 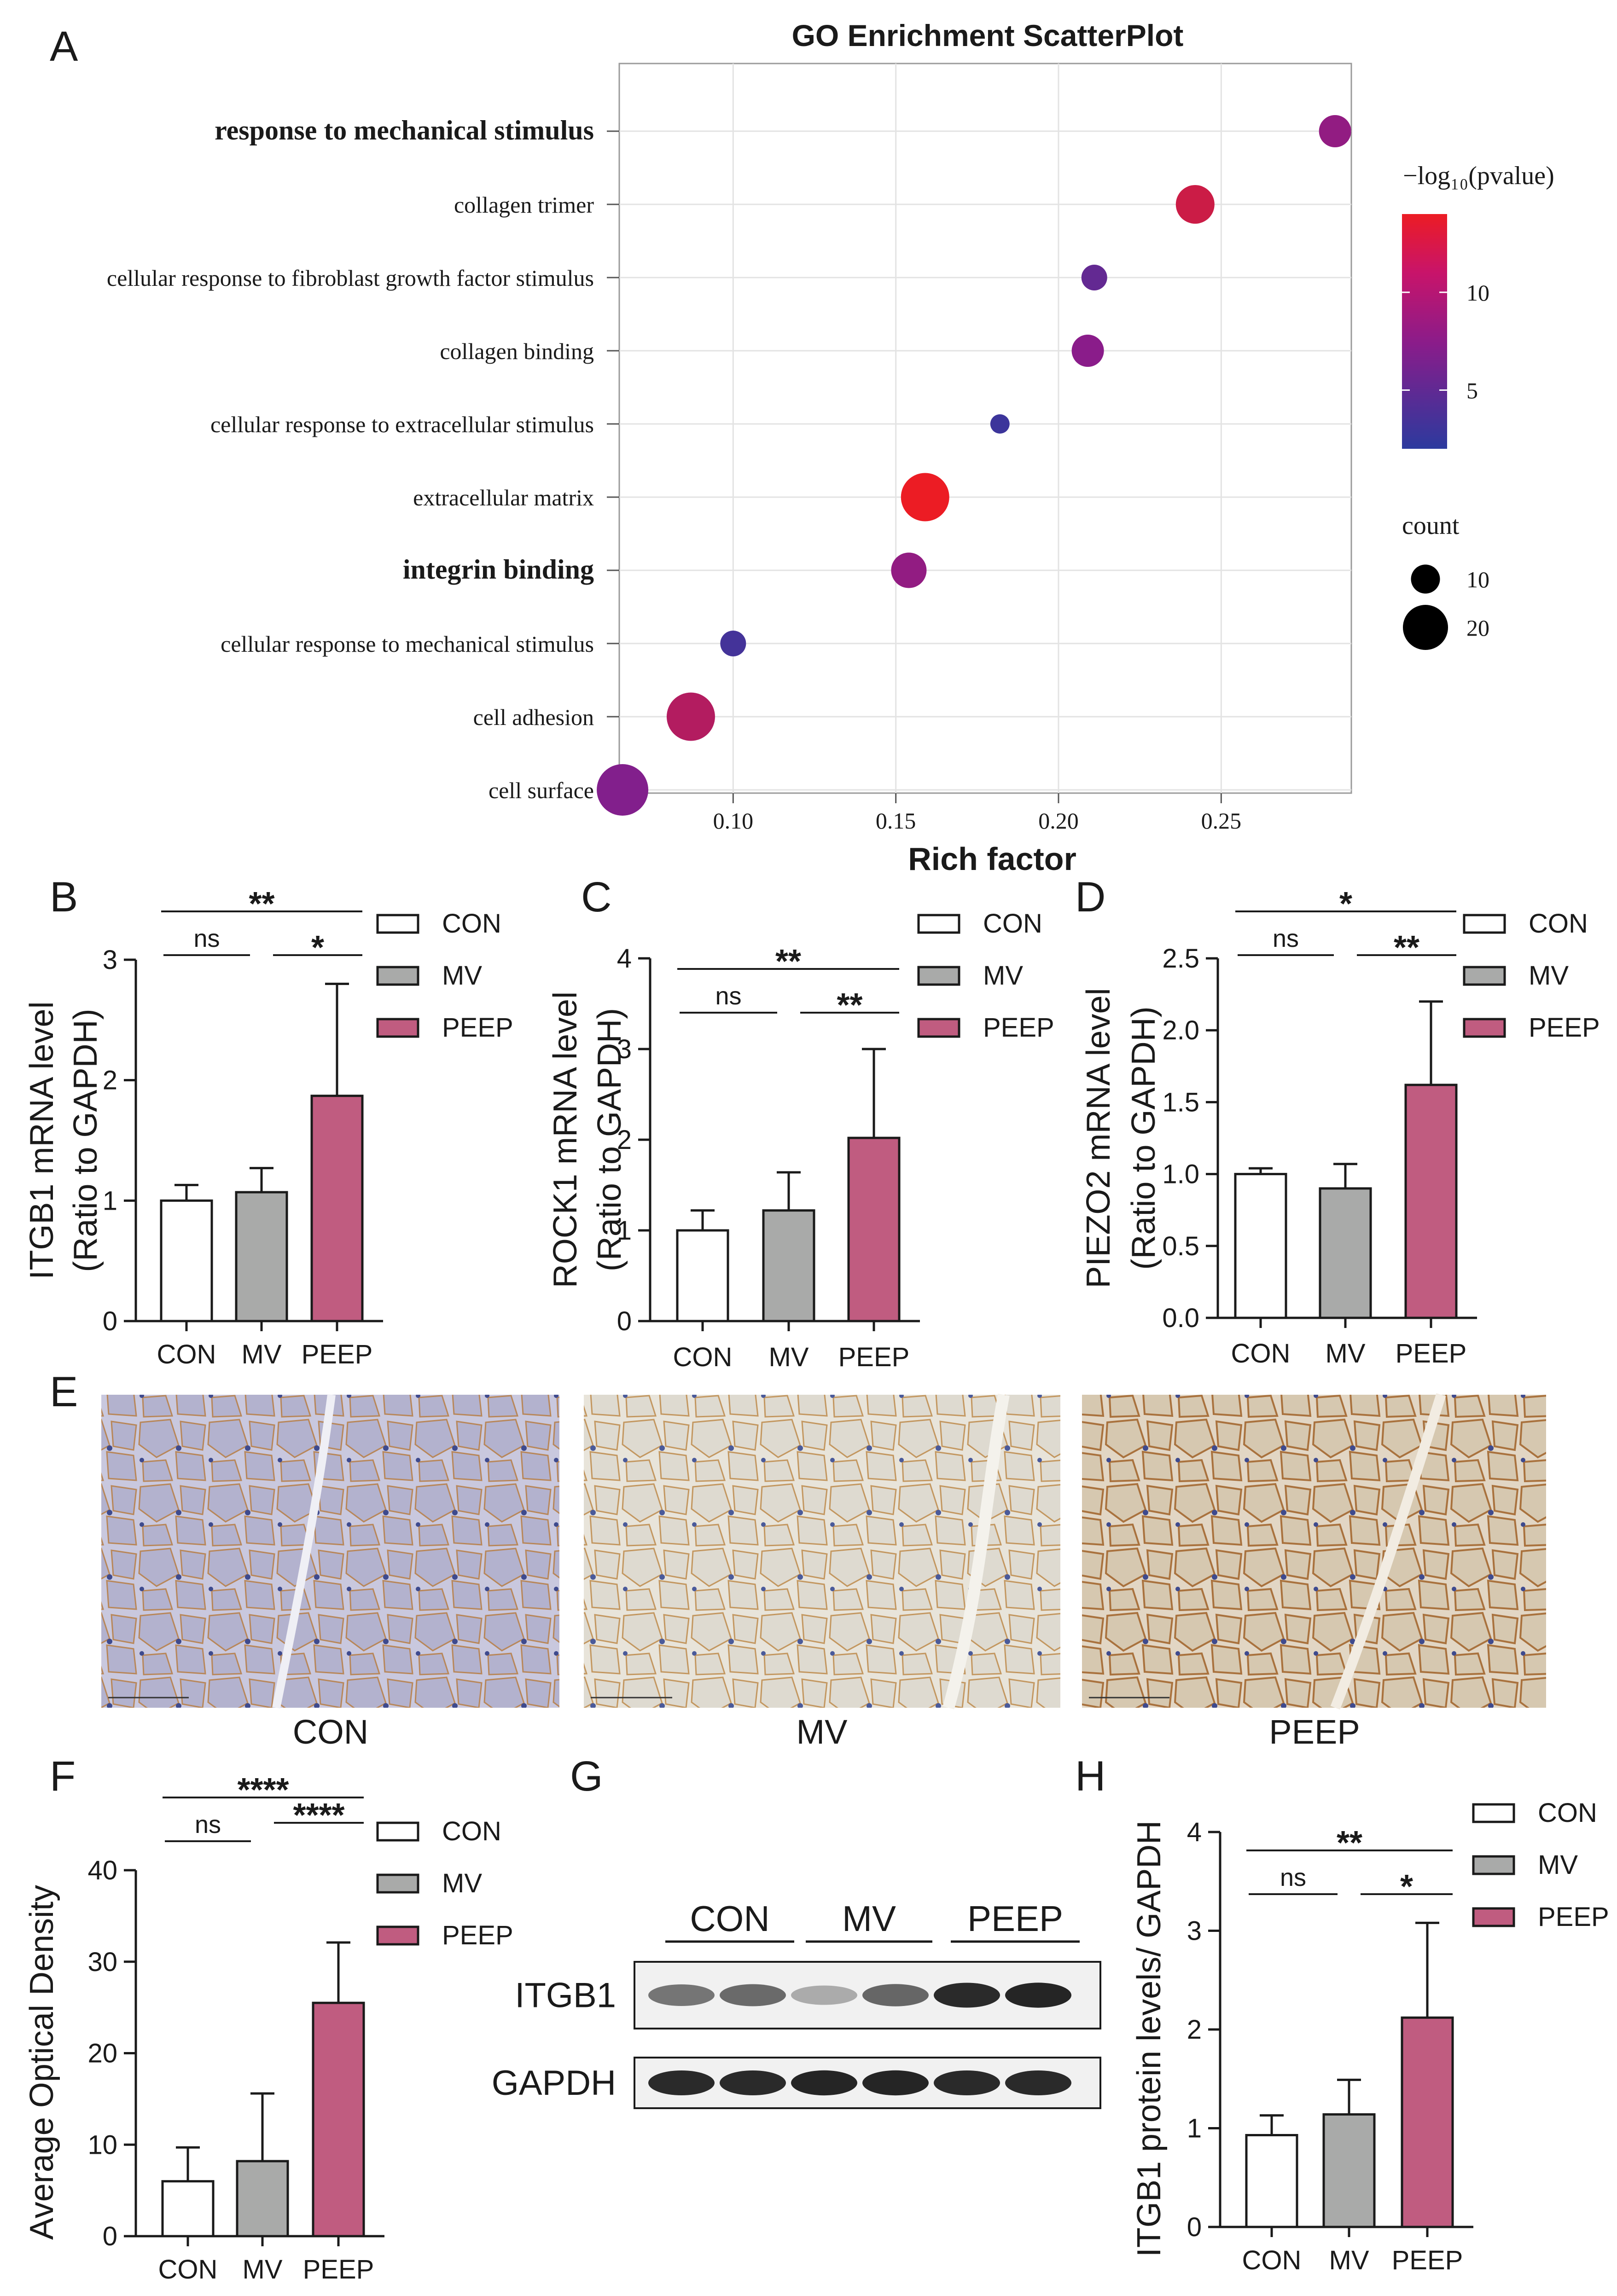 I want to click on y-axis-label: PIEZO2 mRNA level, so click(x=1098, y=1138).